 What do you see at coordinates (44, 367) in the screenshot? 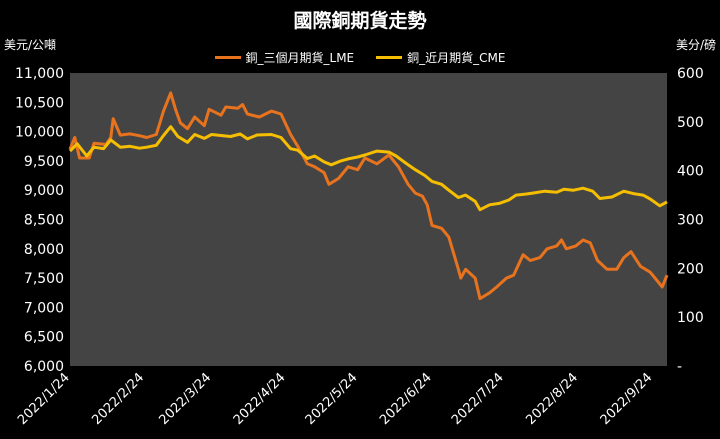
I see `left-tick-label: 6,000` at bounding box center [44, 367].